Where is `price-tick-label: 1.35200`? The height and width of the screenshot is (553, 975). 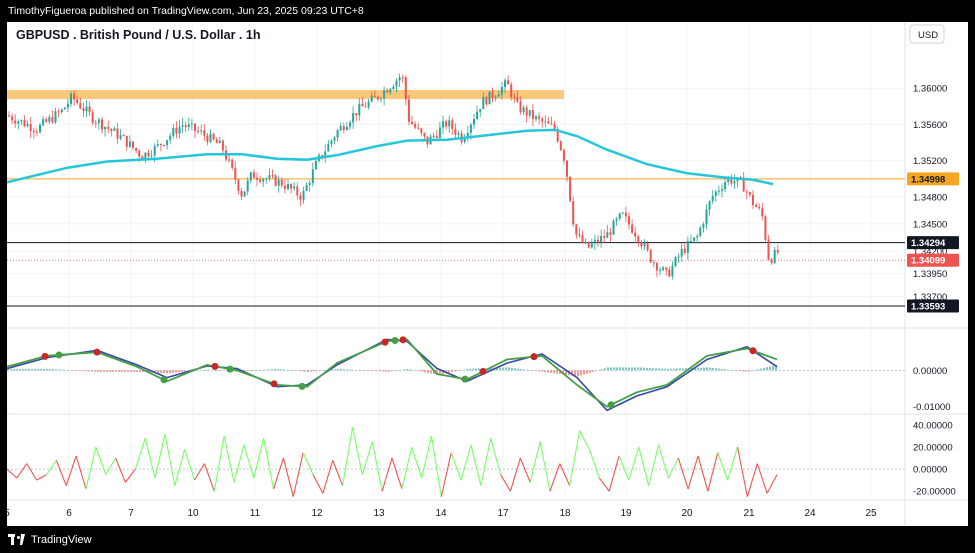 price-tick-label: 1.35200 is located at coordinates (930, 161).